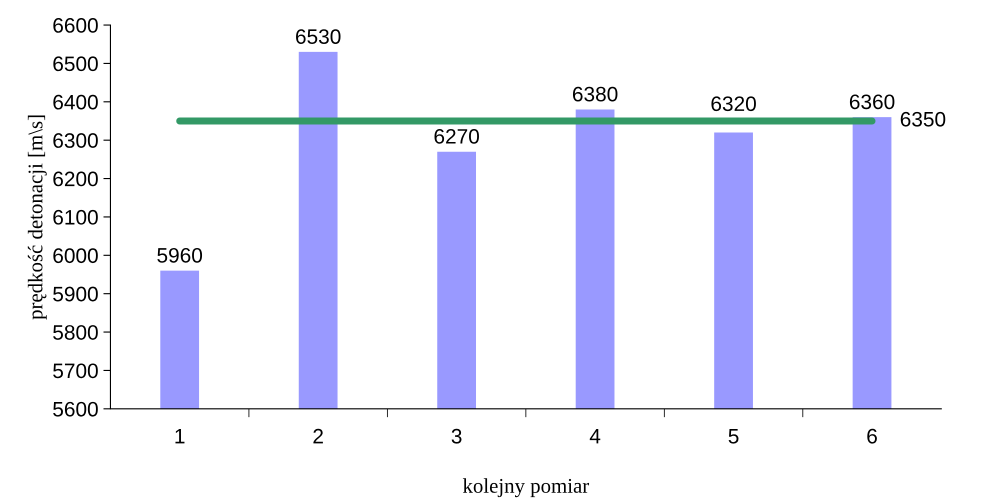  What do you see at coordinates (318, 36) in the screenshot?
I see `data-label: 6530` at bounding box center [318, 36].